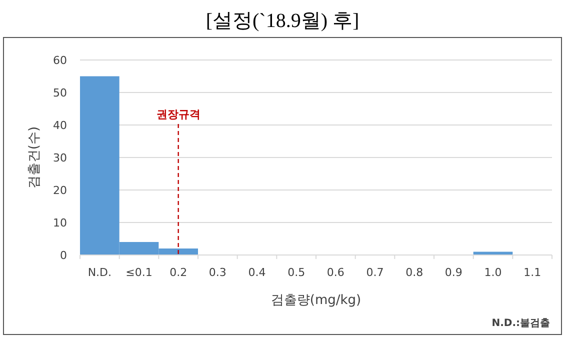 Image resolution: width=565 pixels, height=339 pixels. Describe the element at coordinates (493, 272) in the screenshot. I see `x-tick-label: 1.0` at that location.